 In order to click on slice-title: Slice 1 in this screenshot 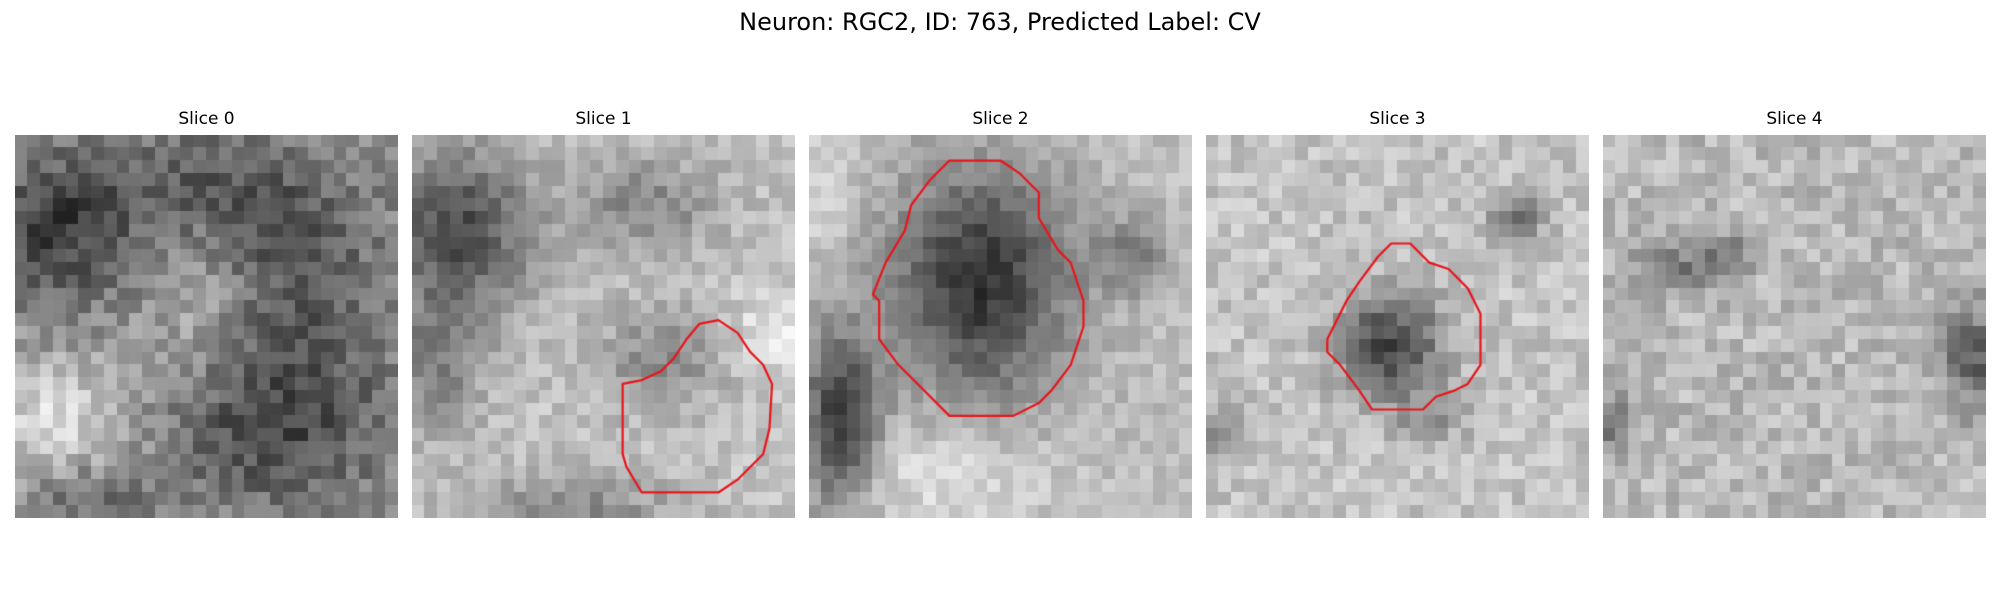, I will do `click(603, 119)`.